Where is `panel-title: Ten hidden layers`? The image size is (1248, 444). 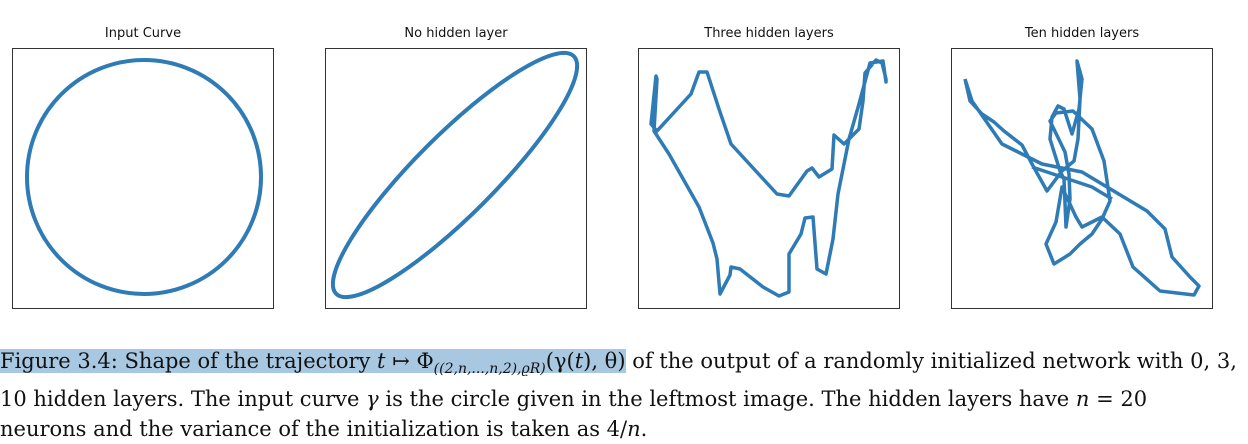
panel-title: Ten hidden layers is located at coordinates (1082, 33).